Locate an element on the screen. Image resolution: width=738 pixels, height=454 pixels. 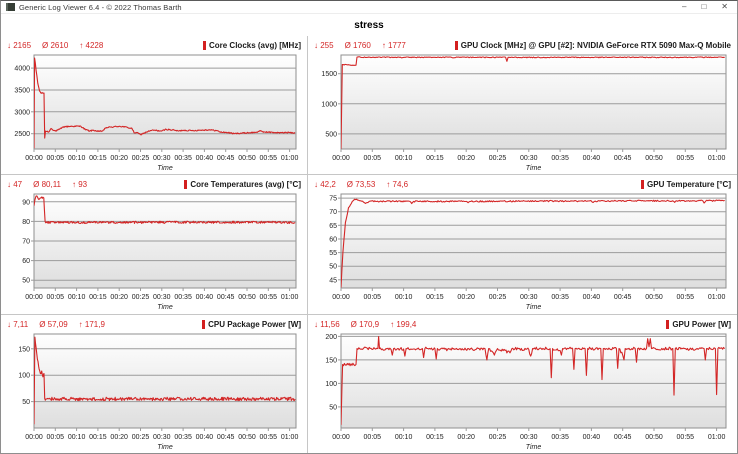
stat-avg: Ø 73,53 is located at coordinates (361, 185).